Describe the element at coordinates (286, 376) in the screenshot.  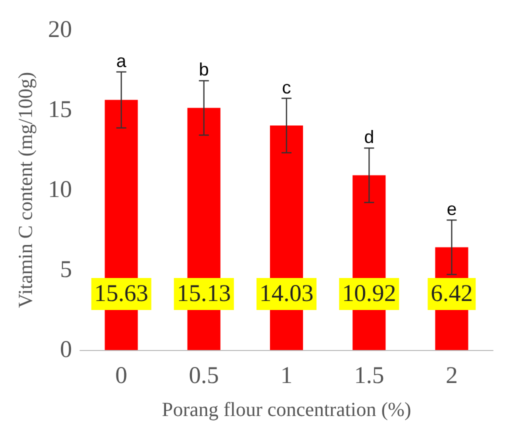
I see `x-tick-label: 1` at that location.